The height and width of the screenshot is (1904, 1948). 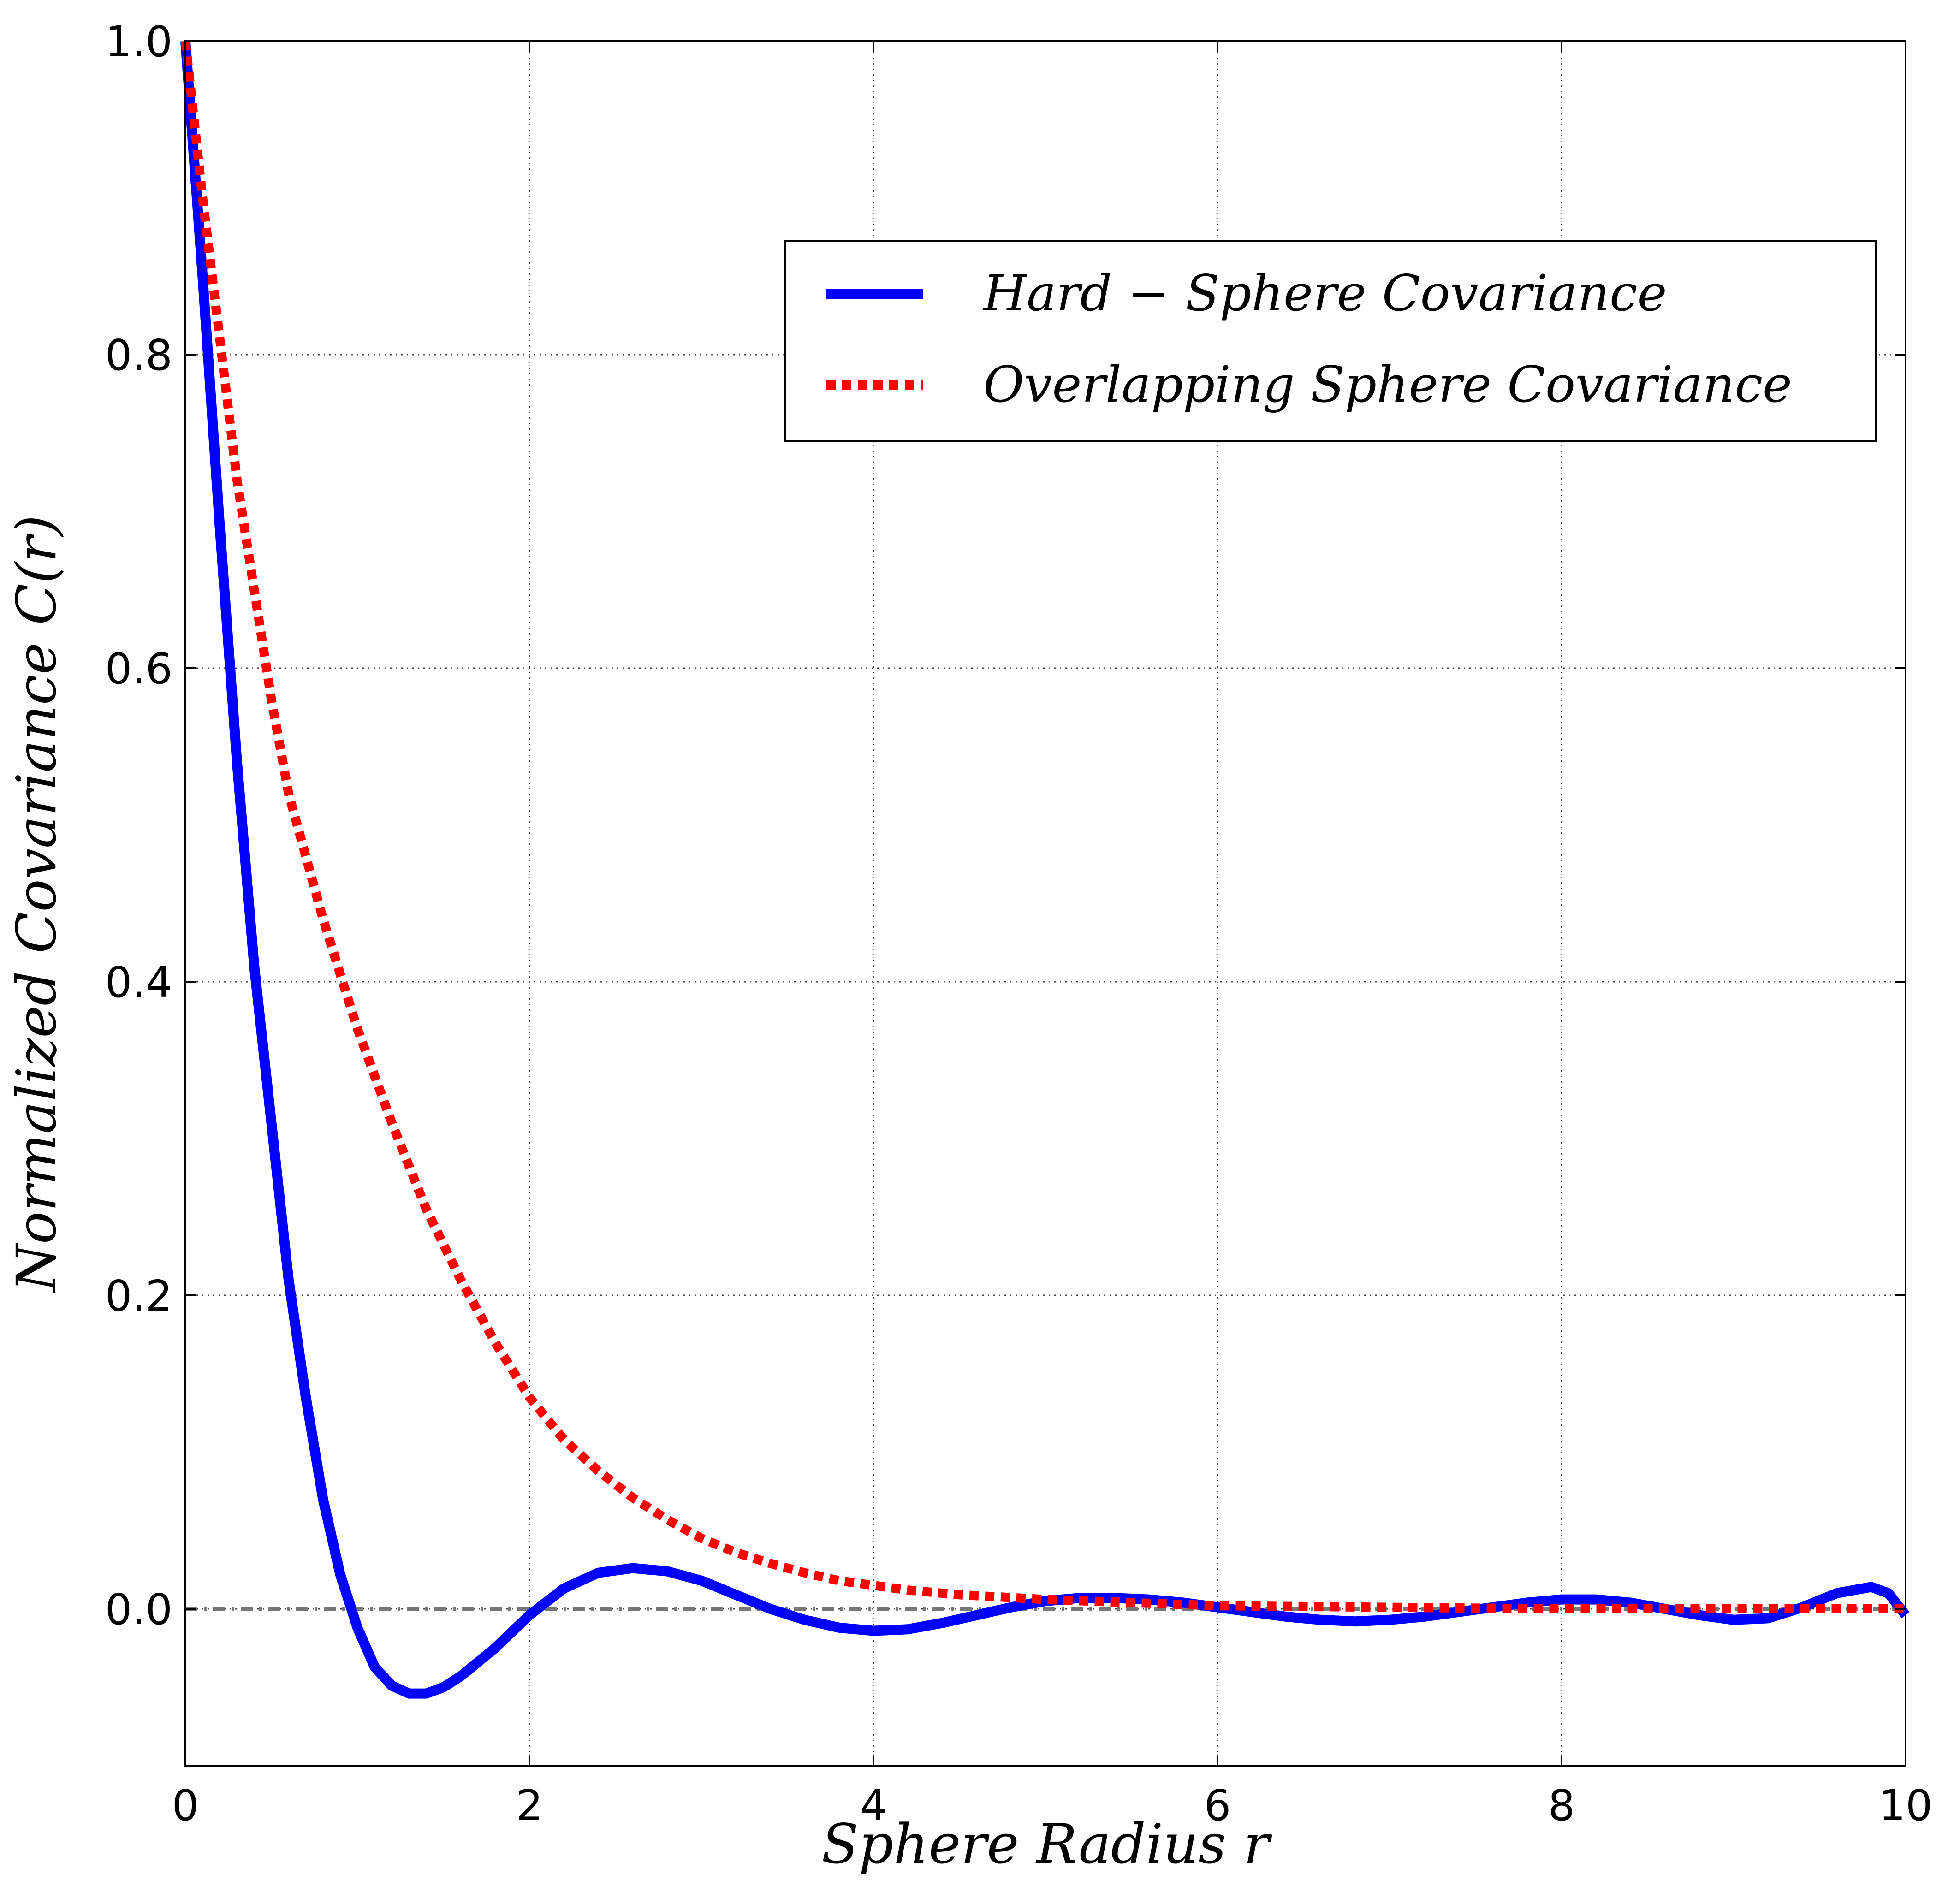 What do you see at coordinates (139, 669) in the screenshot?
I see `y-tick-label-3: 0.6` at bounding box center [139, 669].